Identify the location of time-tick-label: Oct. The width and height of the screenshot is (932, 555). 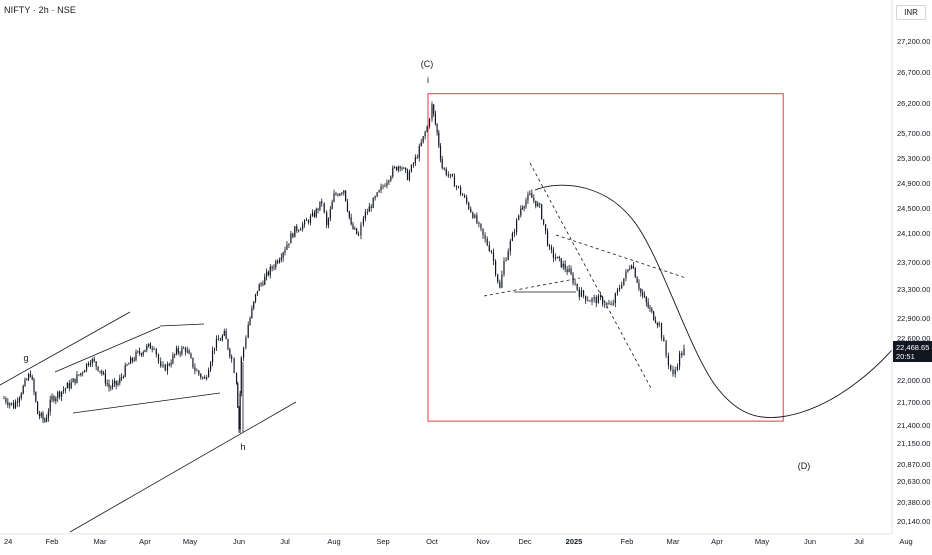
(432, 541).